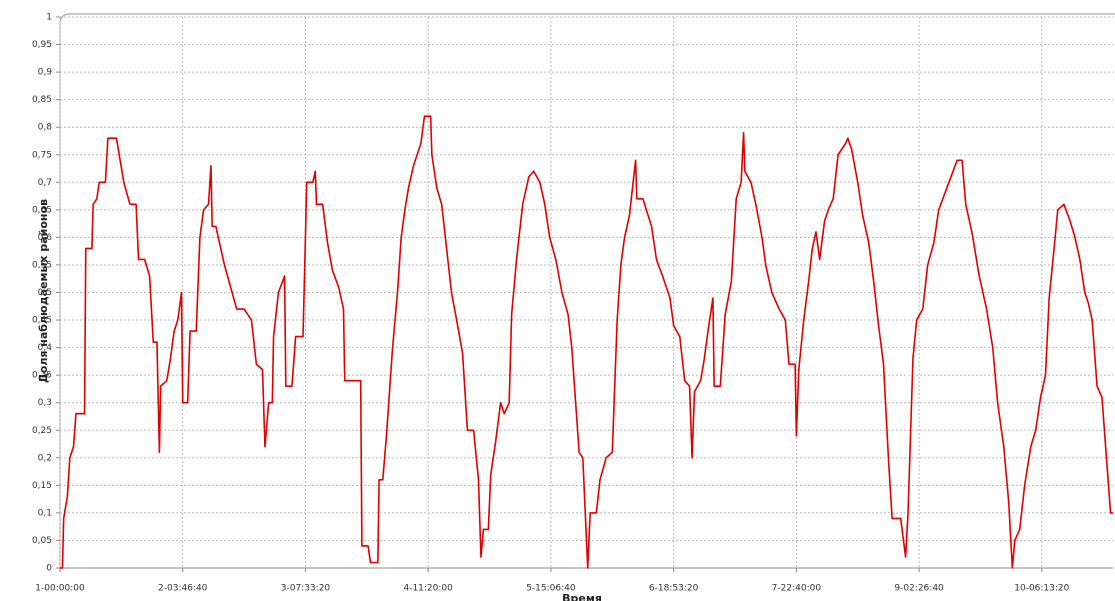 The width and height of the screenshot is (1115, 601). I want to click on y-tick-label: 0,4, so click(45, 348).